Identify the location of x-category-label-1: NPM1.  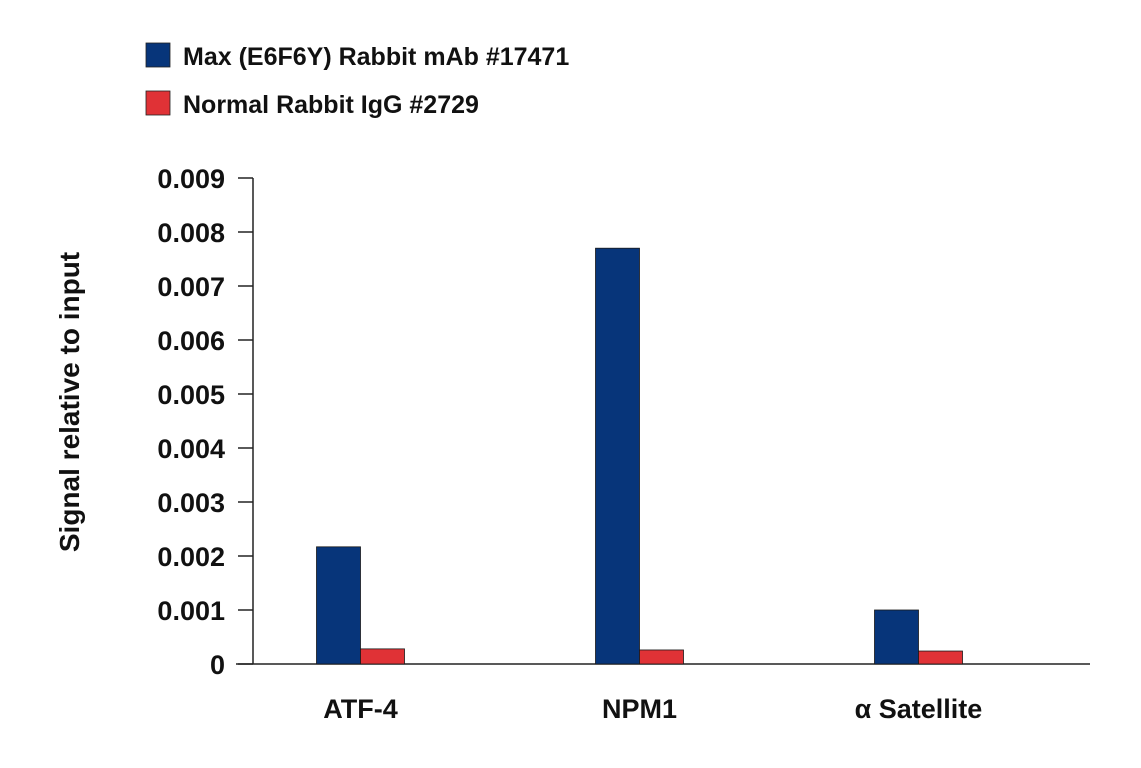
(639, 709).